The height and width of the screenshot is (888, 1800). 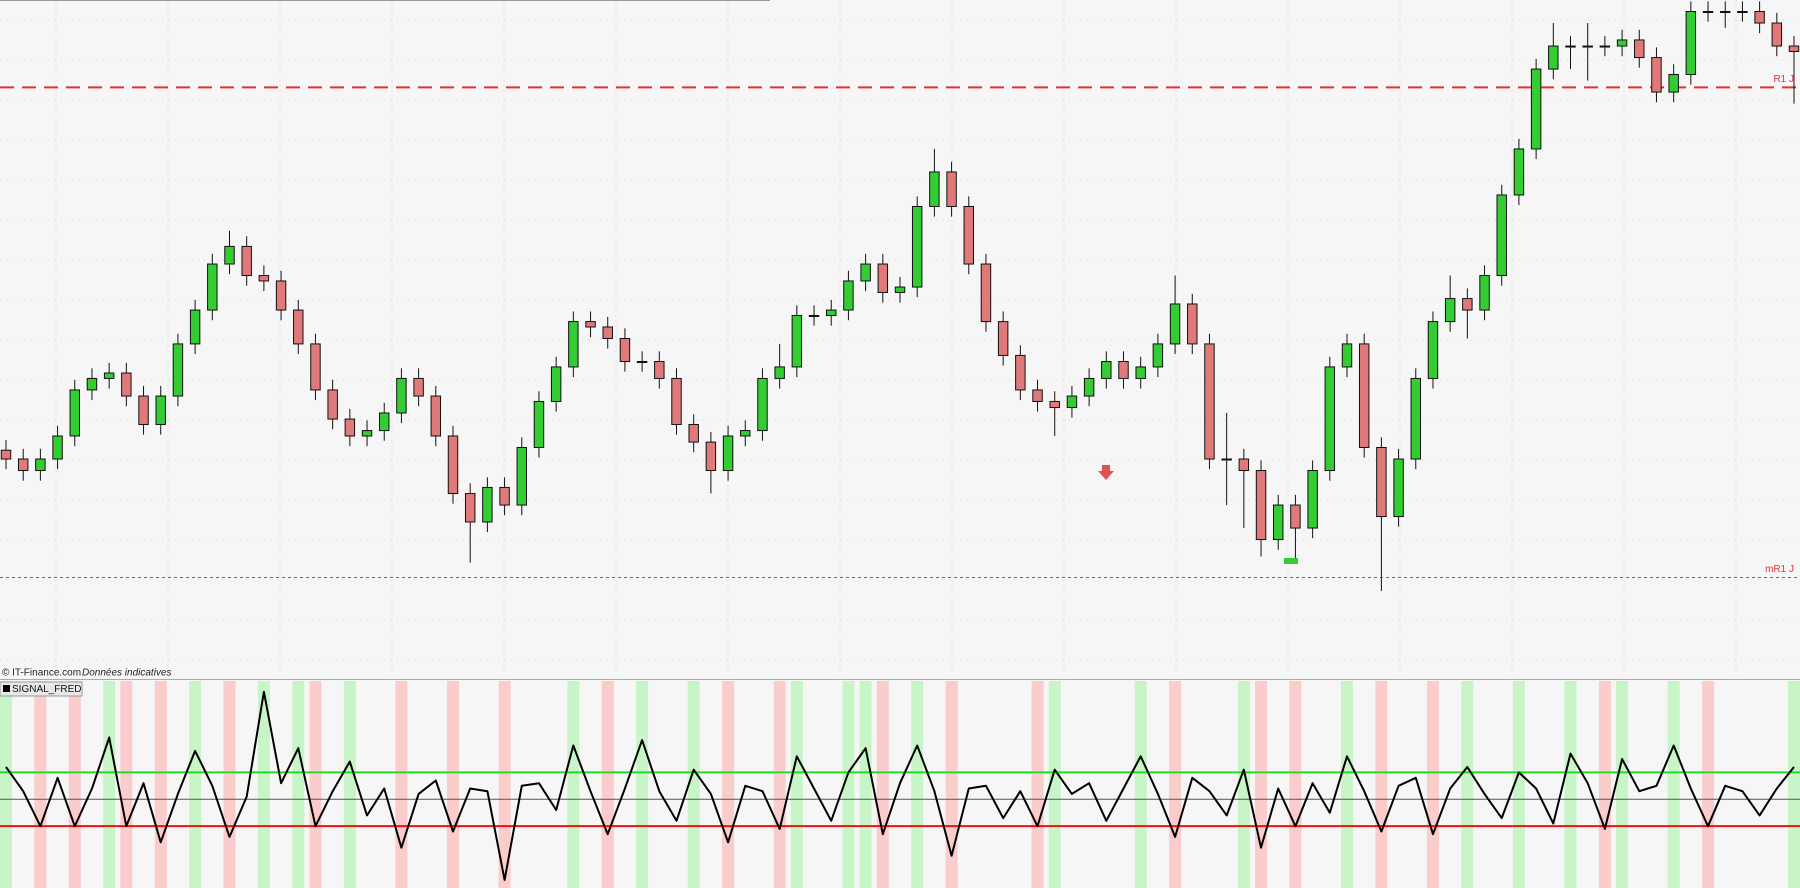 What do you see at coordinates (1106, 472) in the screenshot?
I see `sell-signal` at bounding box center [1106, 472].